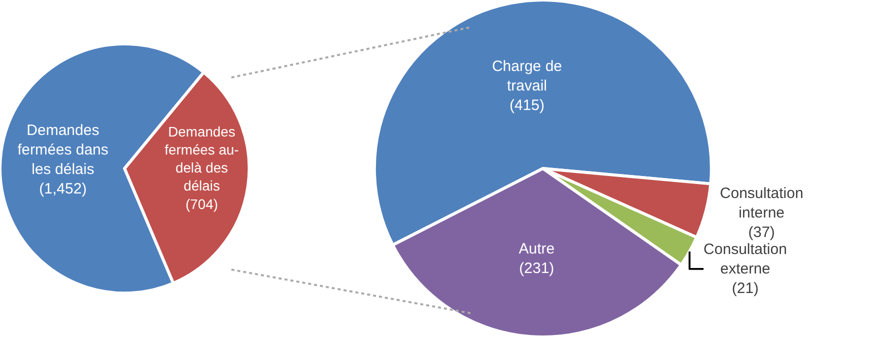  What do you see at coordinates (202, 159) in the screenshot?
I see `slice-label: Demandes fermées au-delà des délais` at bounding box center [202, 159].